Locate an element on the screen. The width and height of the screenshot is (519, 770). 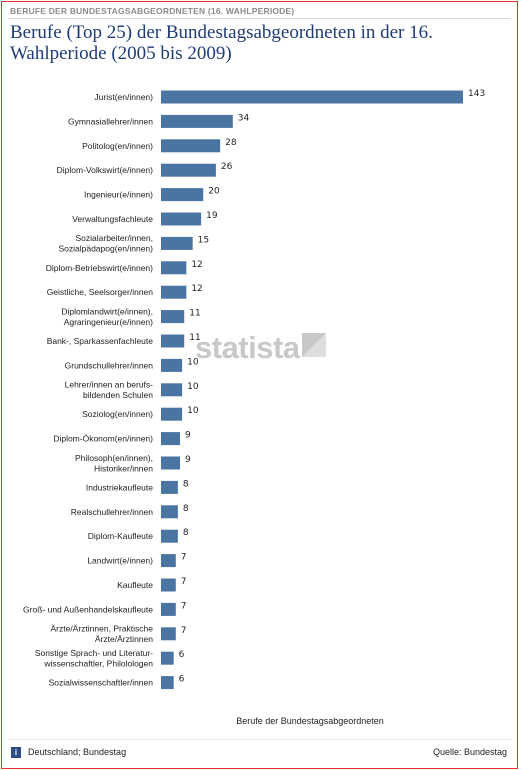
category-label: Soziolog(en/innen) is located at coordinates (117, 414).